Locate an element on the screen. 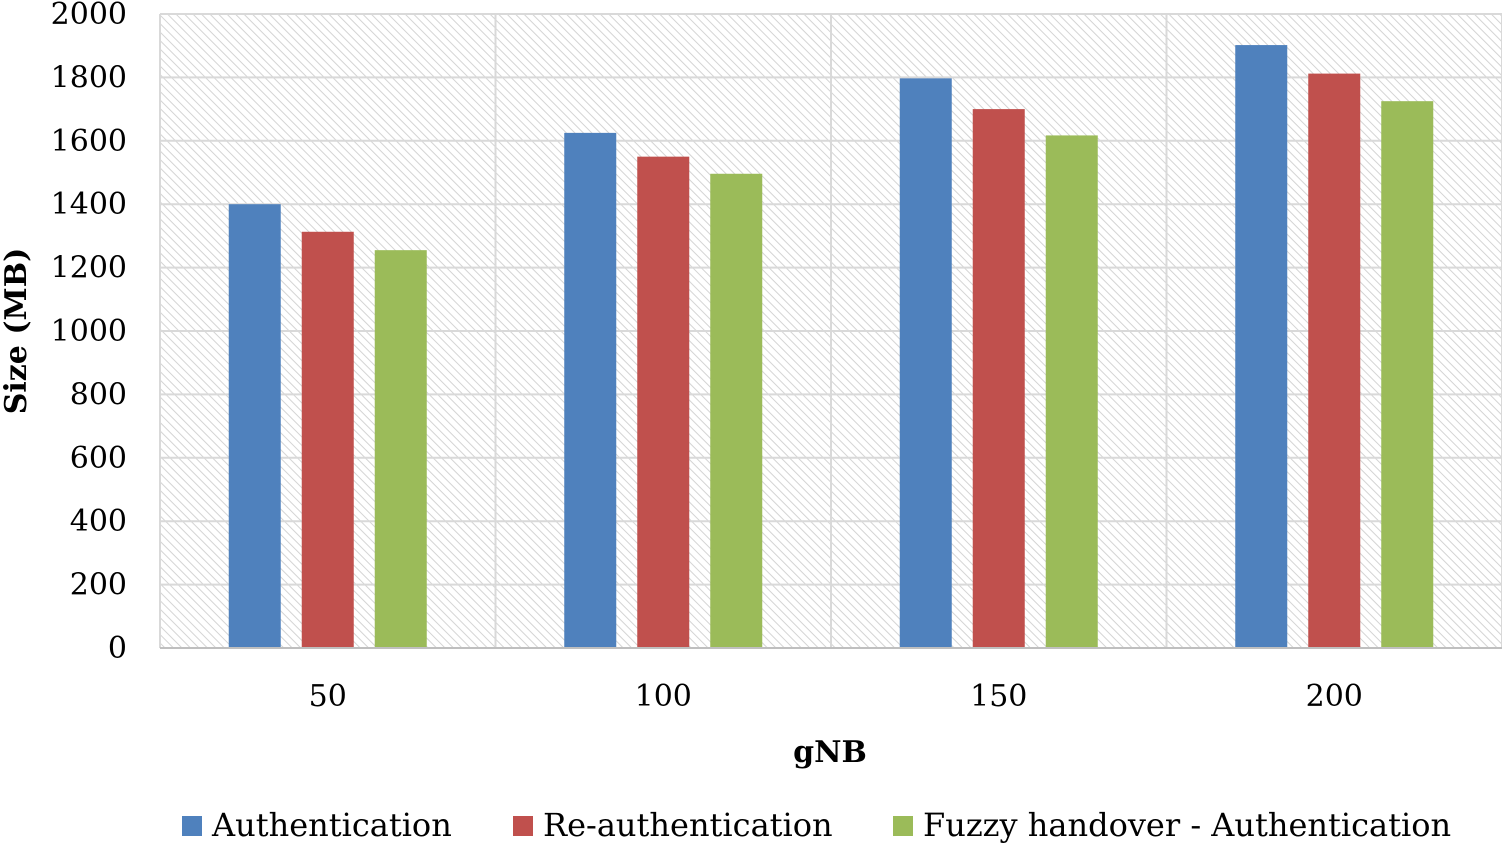 Image resolution: width=1502 pixels, height=846 pixels. x-tick-label: 50 is located at coordinates (328, 696).